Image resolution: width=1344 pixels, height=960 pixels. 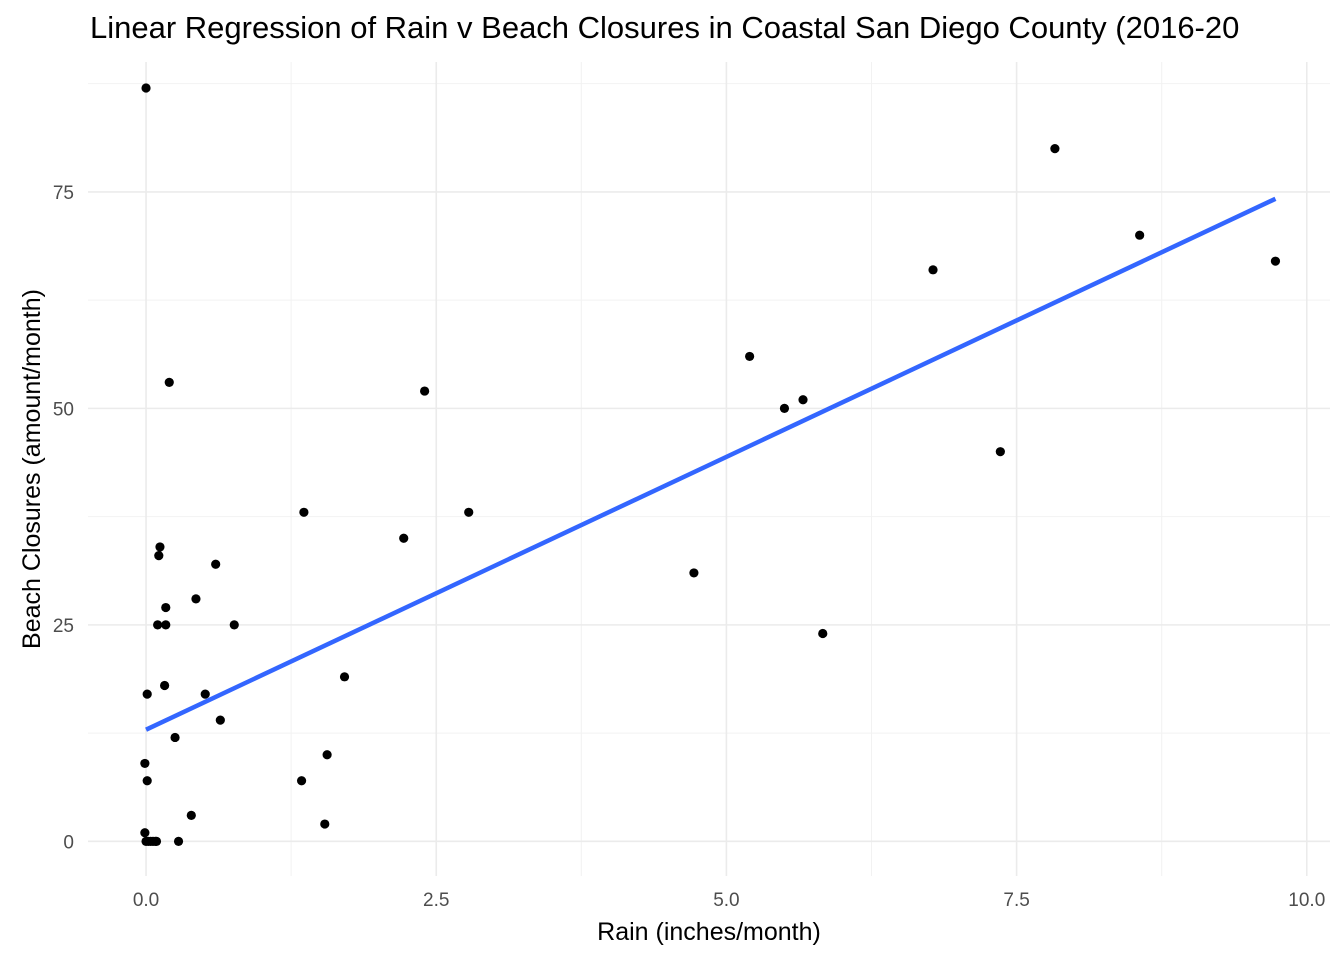 I want to click on x-tick-label: 5.0, so click(x=726, y=900).